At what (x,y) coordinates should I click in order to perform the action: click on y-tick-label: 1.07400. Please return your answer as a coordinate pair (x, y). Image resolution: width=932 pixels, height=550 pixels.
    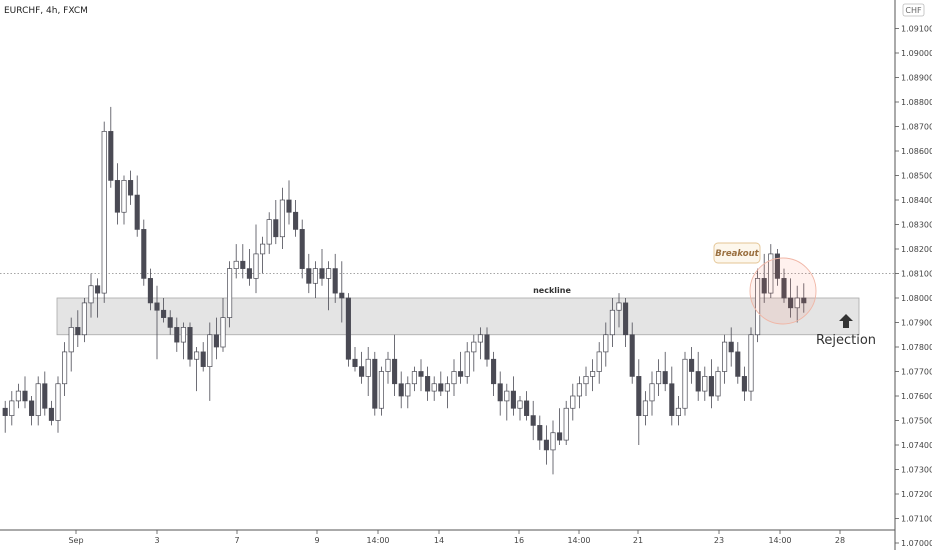
    Looking at the image, I should click on (916, 445).